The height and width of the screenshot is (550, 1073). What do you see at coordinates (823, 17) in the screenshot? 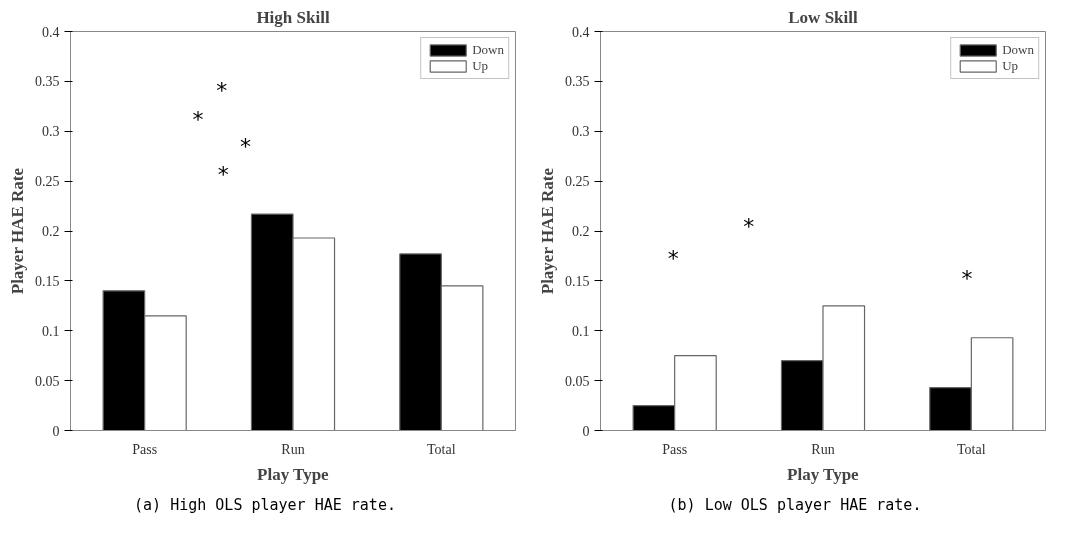
I see `chart-title: Low Skill` at bounding box center [823, 17].